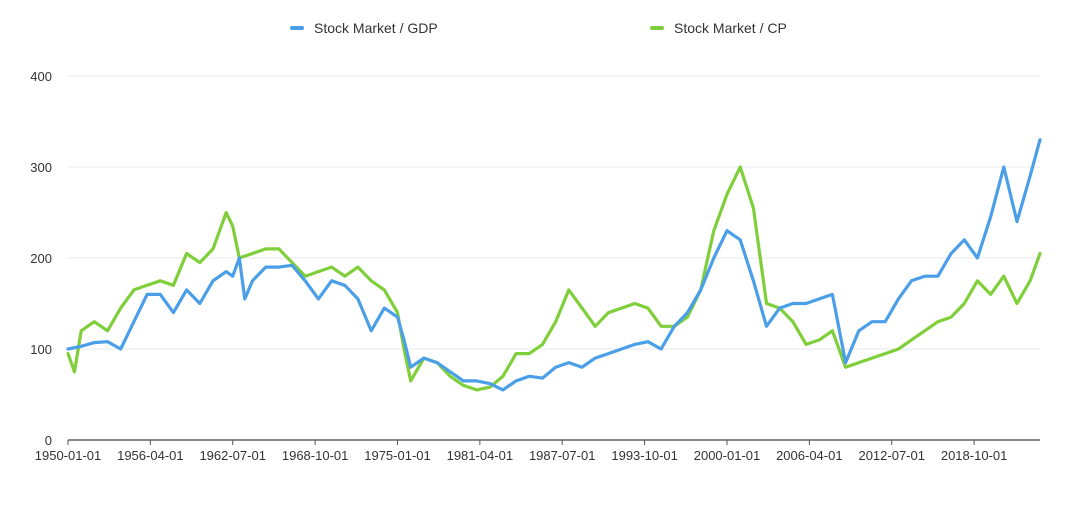 The height and width of the screenshot is (505, 1080). Describe the element at coordinates (297, 28) in the screenshot. I see `legend-swatch-gdp` at that location.